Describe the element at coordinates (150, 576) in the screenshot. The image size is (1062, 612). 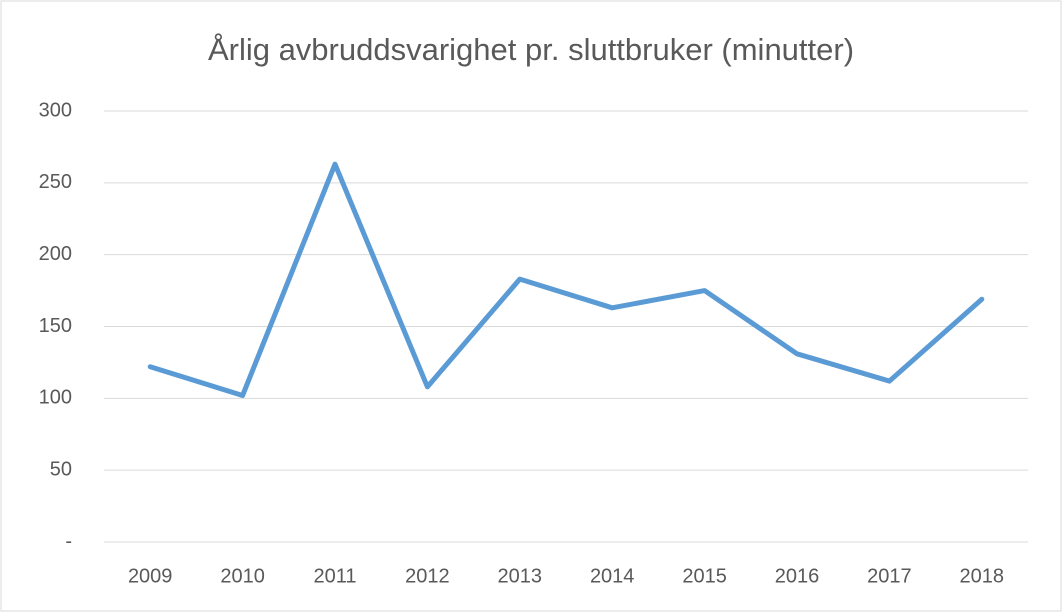
I see `x-tick-label: 2009` at that location.